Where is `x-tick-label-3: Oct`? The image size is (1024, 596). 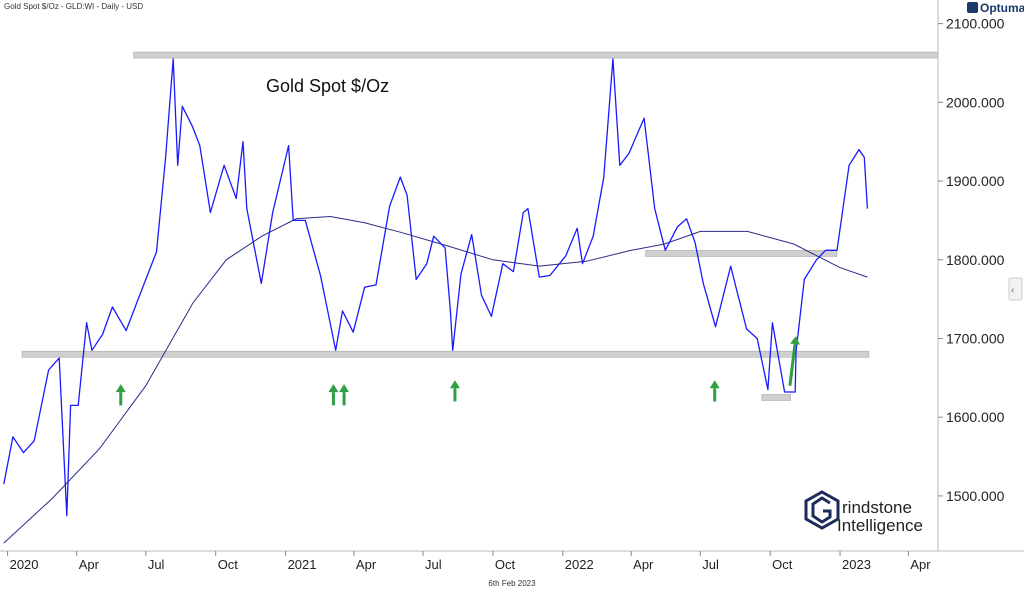 x-tick-label-3: Oct is located at coordinates (228, 564).